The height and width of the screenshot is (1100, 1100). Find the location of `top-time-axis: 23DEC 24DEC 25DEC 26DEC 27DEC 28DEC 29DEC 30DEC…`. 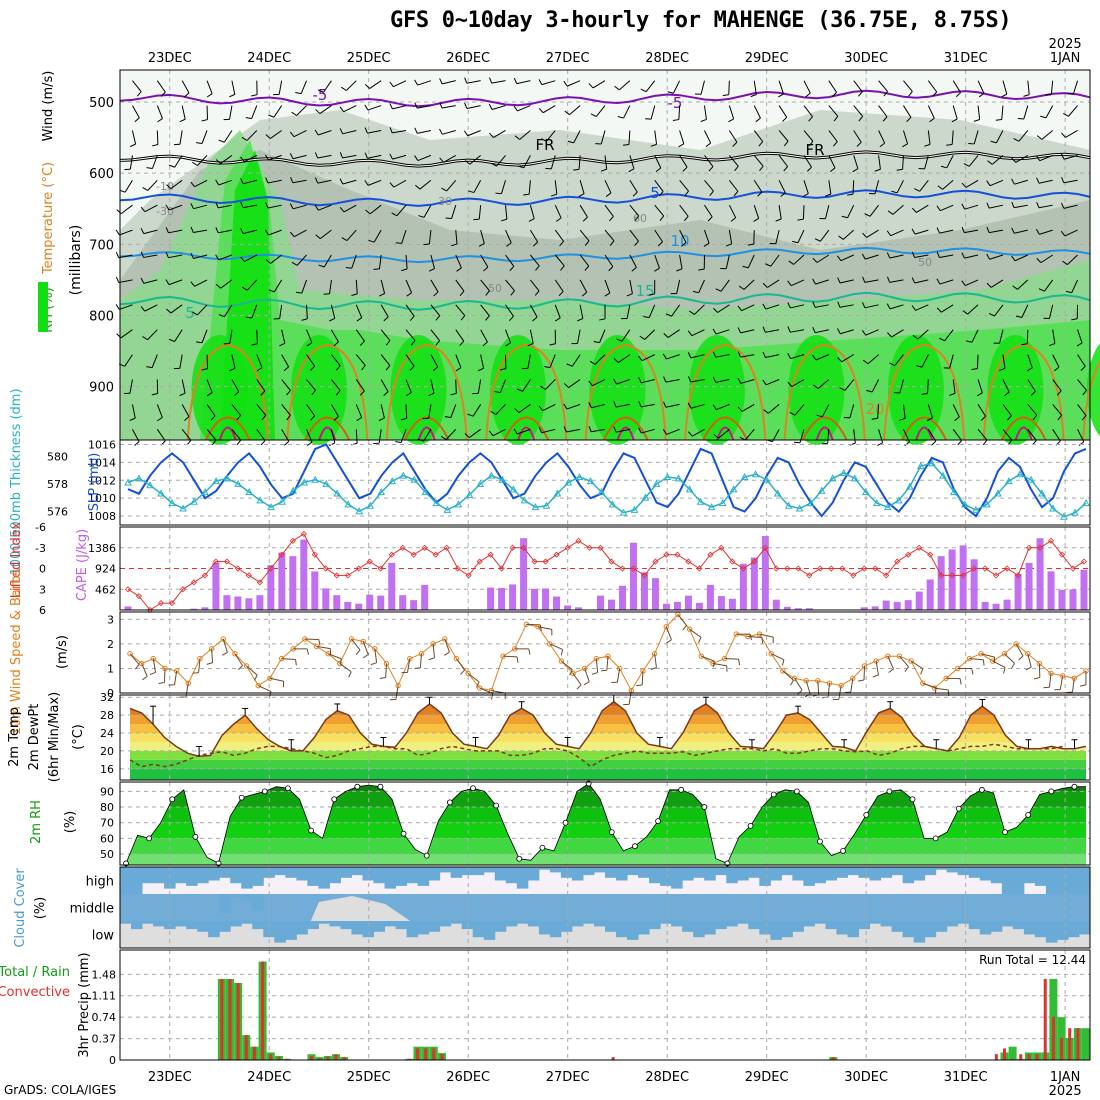

top-time-axis: 23DEC 24DEC 25DEC 26DEC 27DEC 28DEC 29DEC 30DEC… is located at coordinates (615, 51).